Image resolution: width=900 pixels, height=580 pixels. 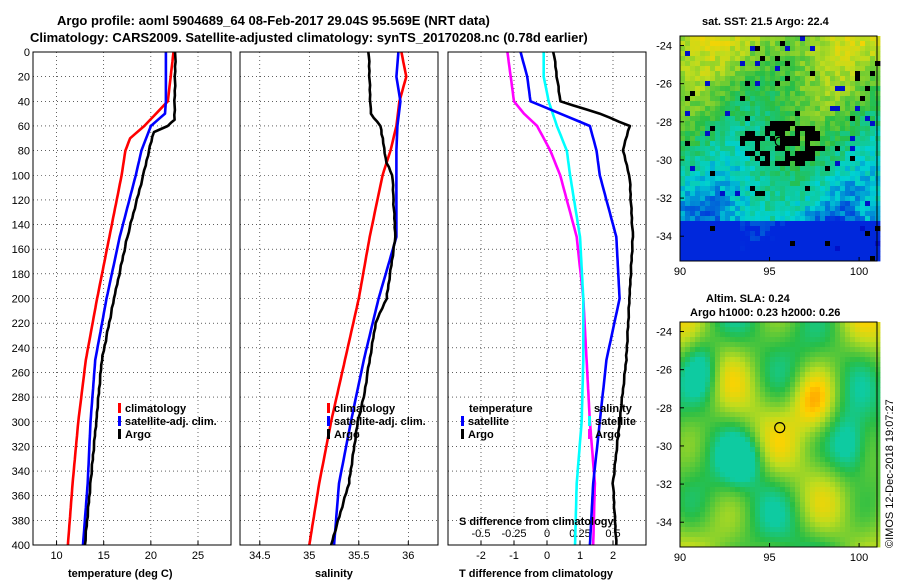 I want to click on difference-tick-label: 1, so click(x=580, y=556).